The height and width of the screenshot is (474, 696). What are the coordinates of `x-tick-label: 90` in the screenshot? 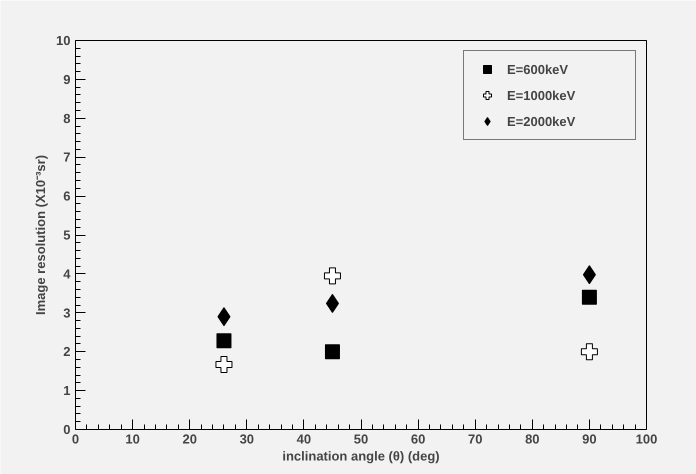 It's located at (589, 439).